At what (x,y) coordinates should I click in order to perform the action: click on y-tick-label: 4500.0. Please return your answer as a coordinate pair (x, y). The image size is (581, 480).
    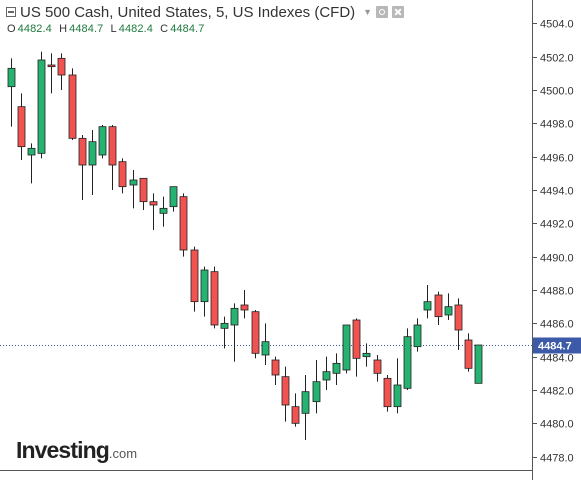
    Looking at the image, I should click on (557, 92).